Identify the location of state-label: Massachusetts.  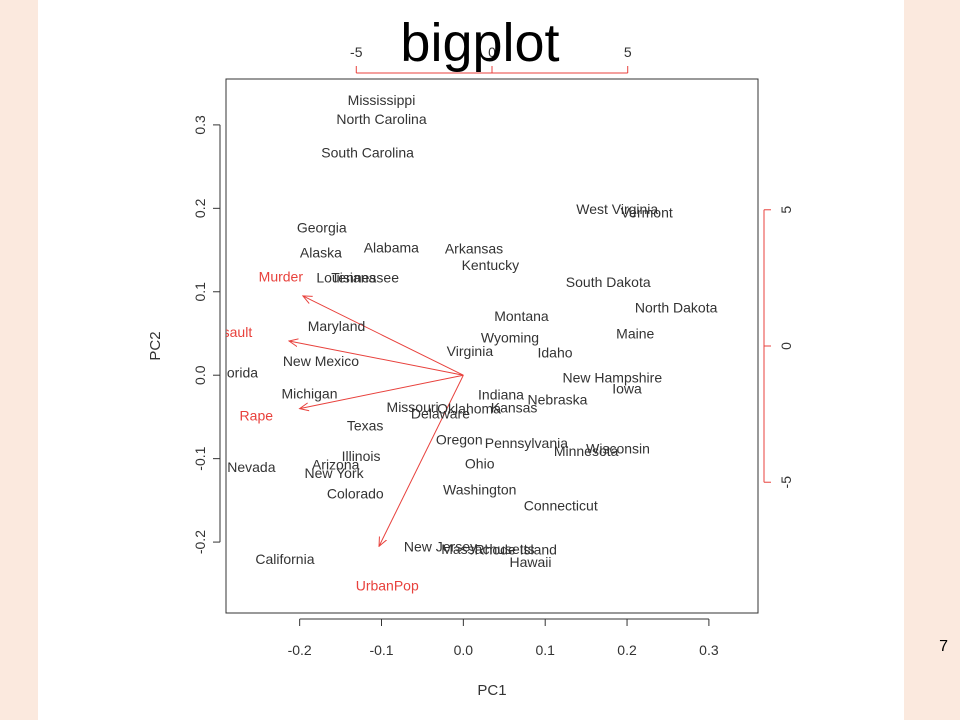
(487, 549).